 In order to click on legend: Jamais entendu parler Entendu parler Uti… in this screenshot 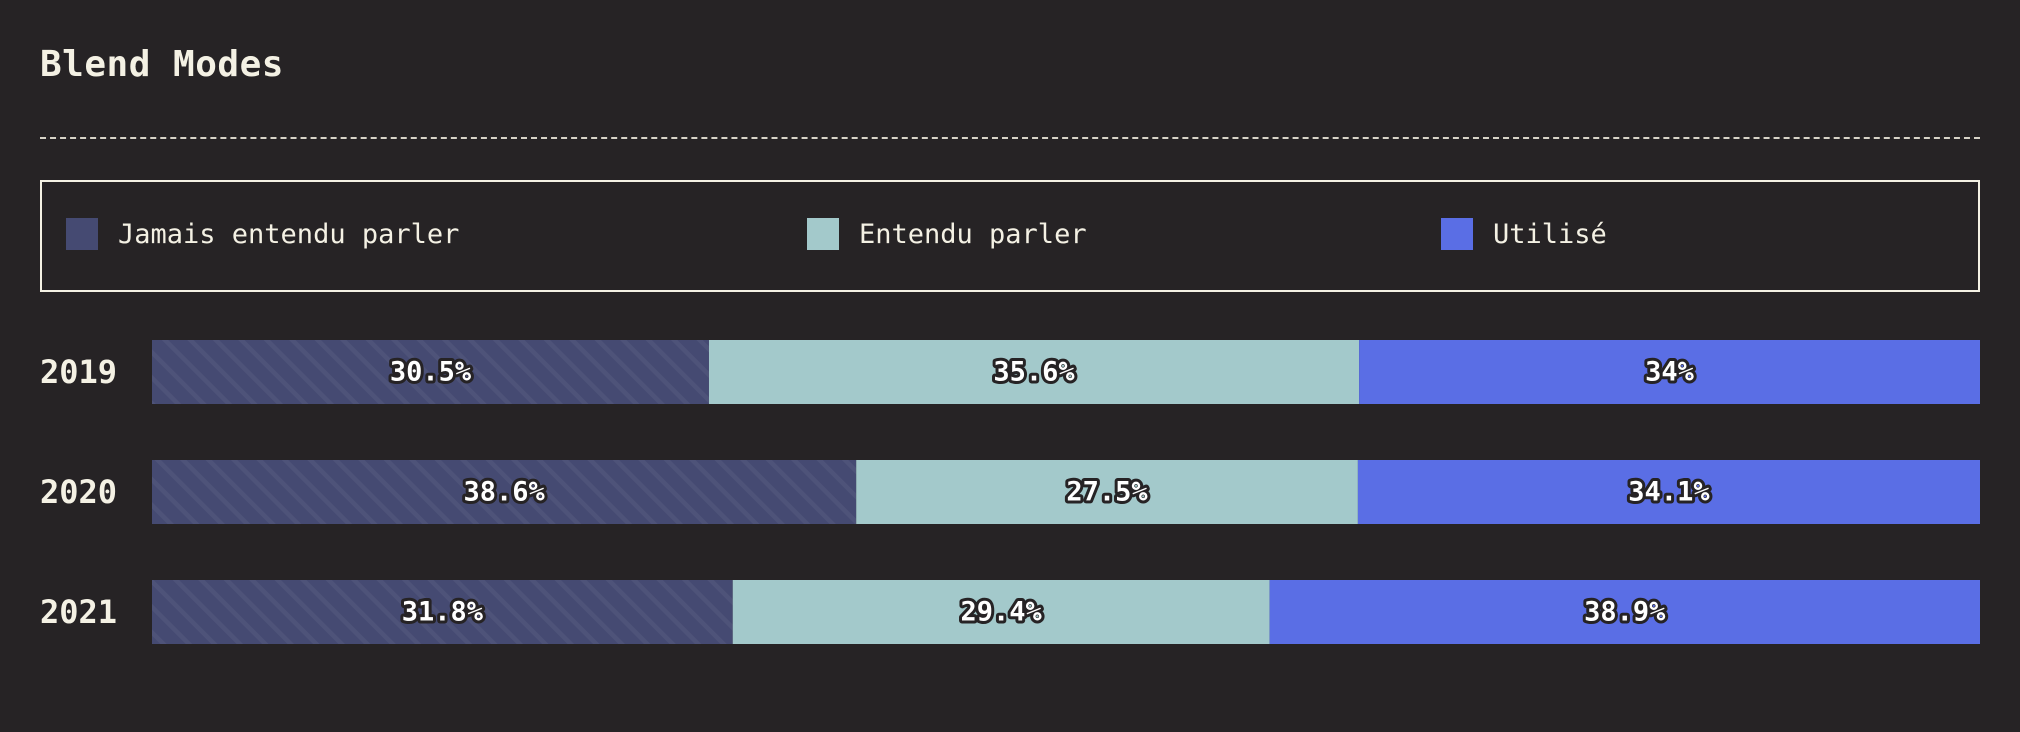, I will do `click(1010, 236)`.